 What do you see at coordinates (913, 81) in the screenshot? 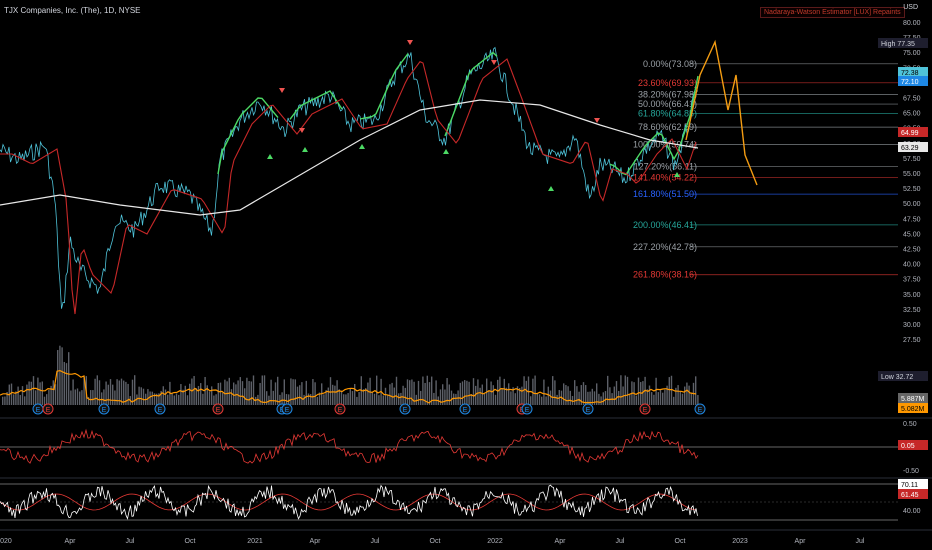
I see `last-price-badge-2-bg` at bounding box center [913, 81].